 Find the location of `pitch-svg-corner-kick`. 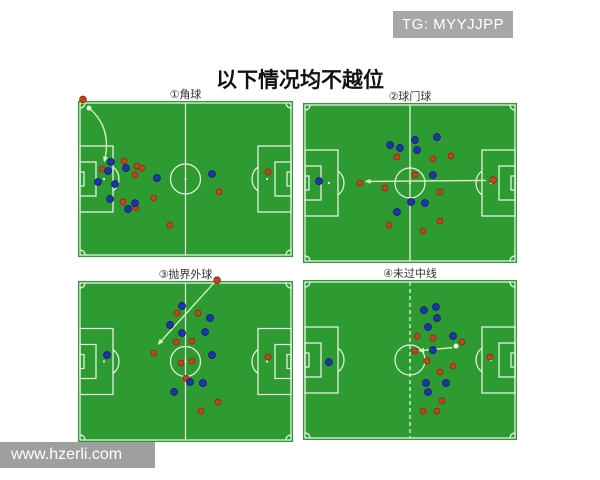

pitch-svg-corner-kick is located at coordinates (185, 175).